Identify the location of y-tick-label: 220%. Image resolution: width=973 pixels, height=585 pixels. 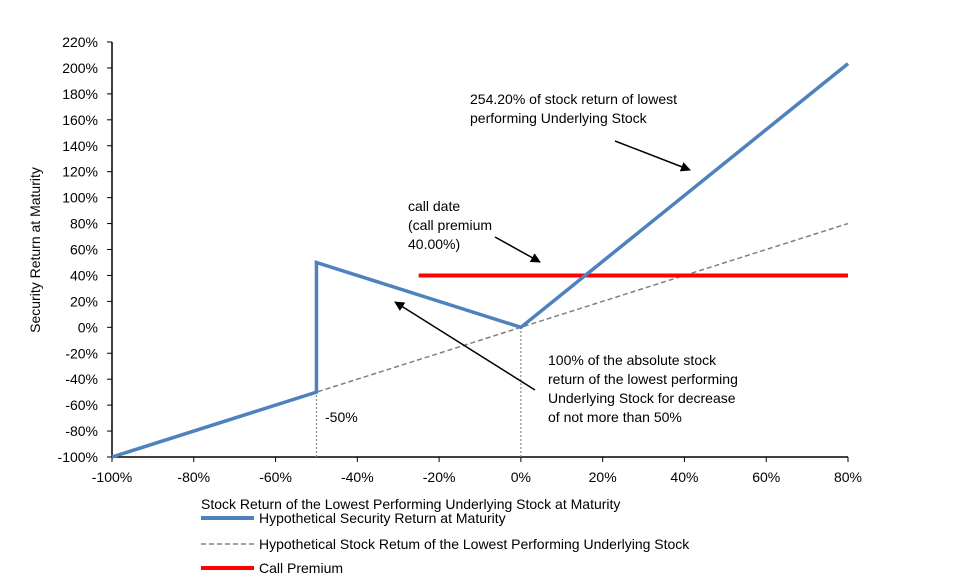
(80, 42).